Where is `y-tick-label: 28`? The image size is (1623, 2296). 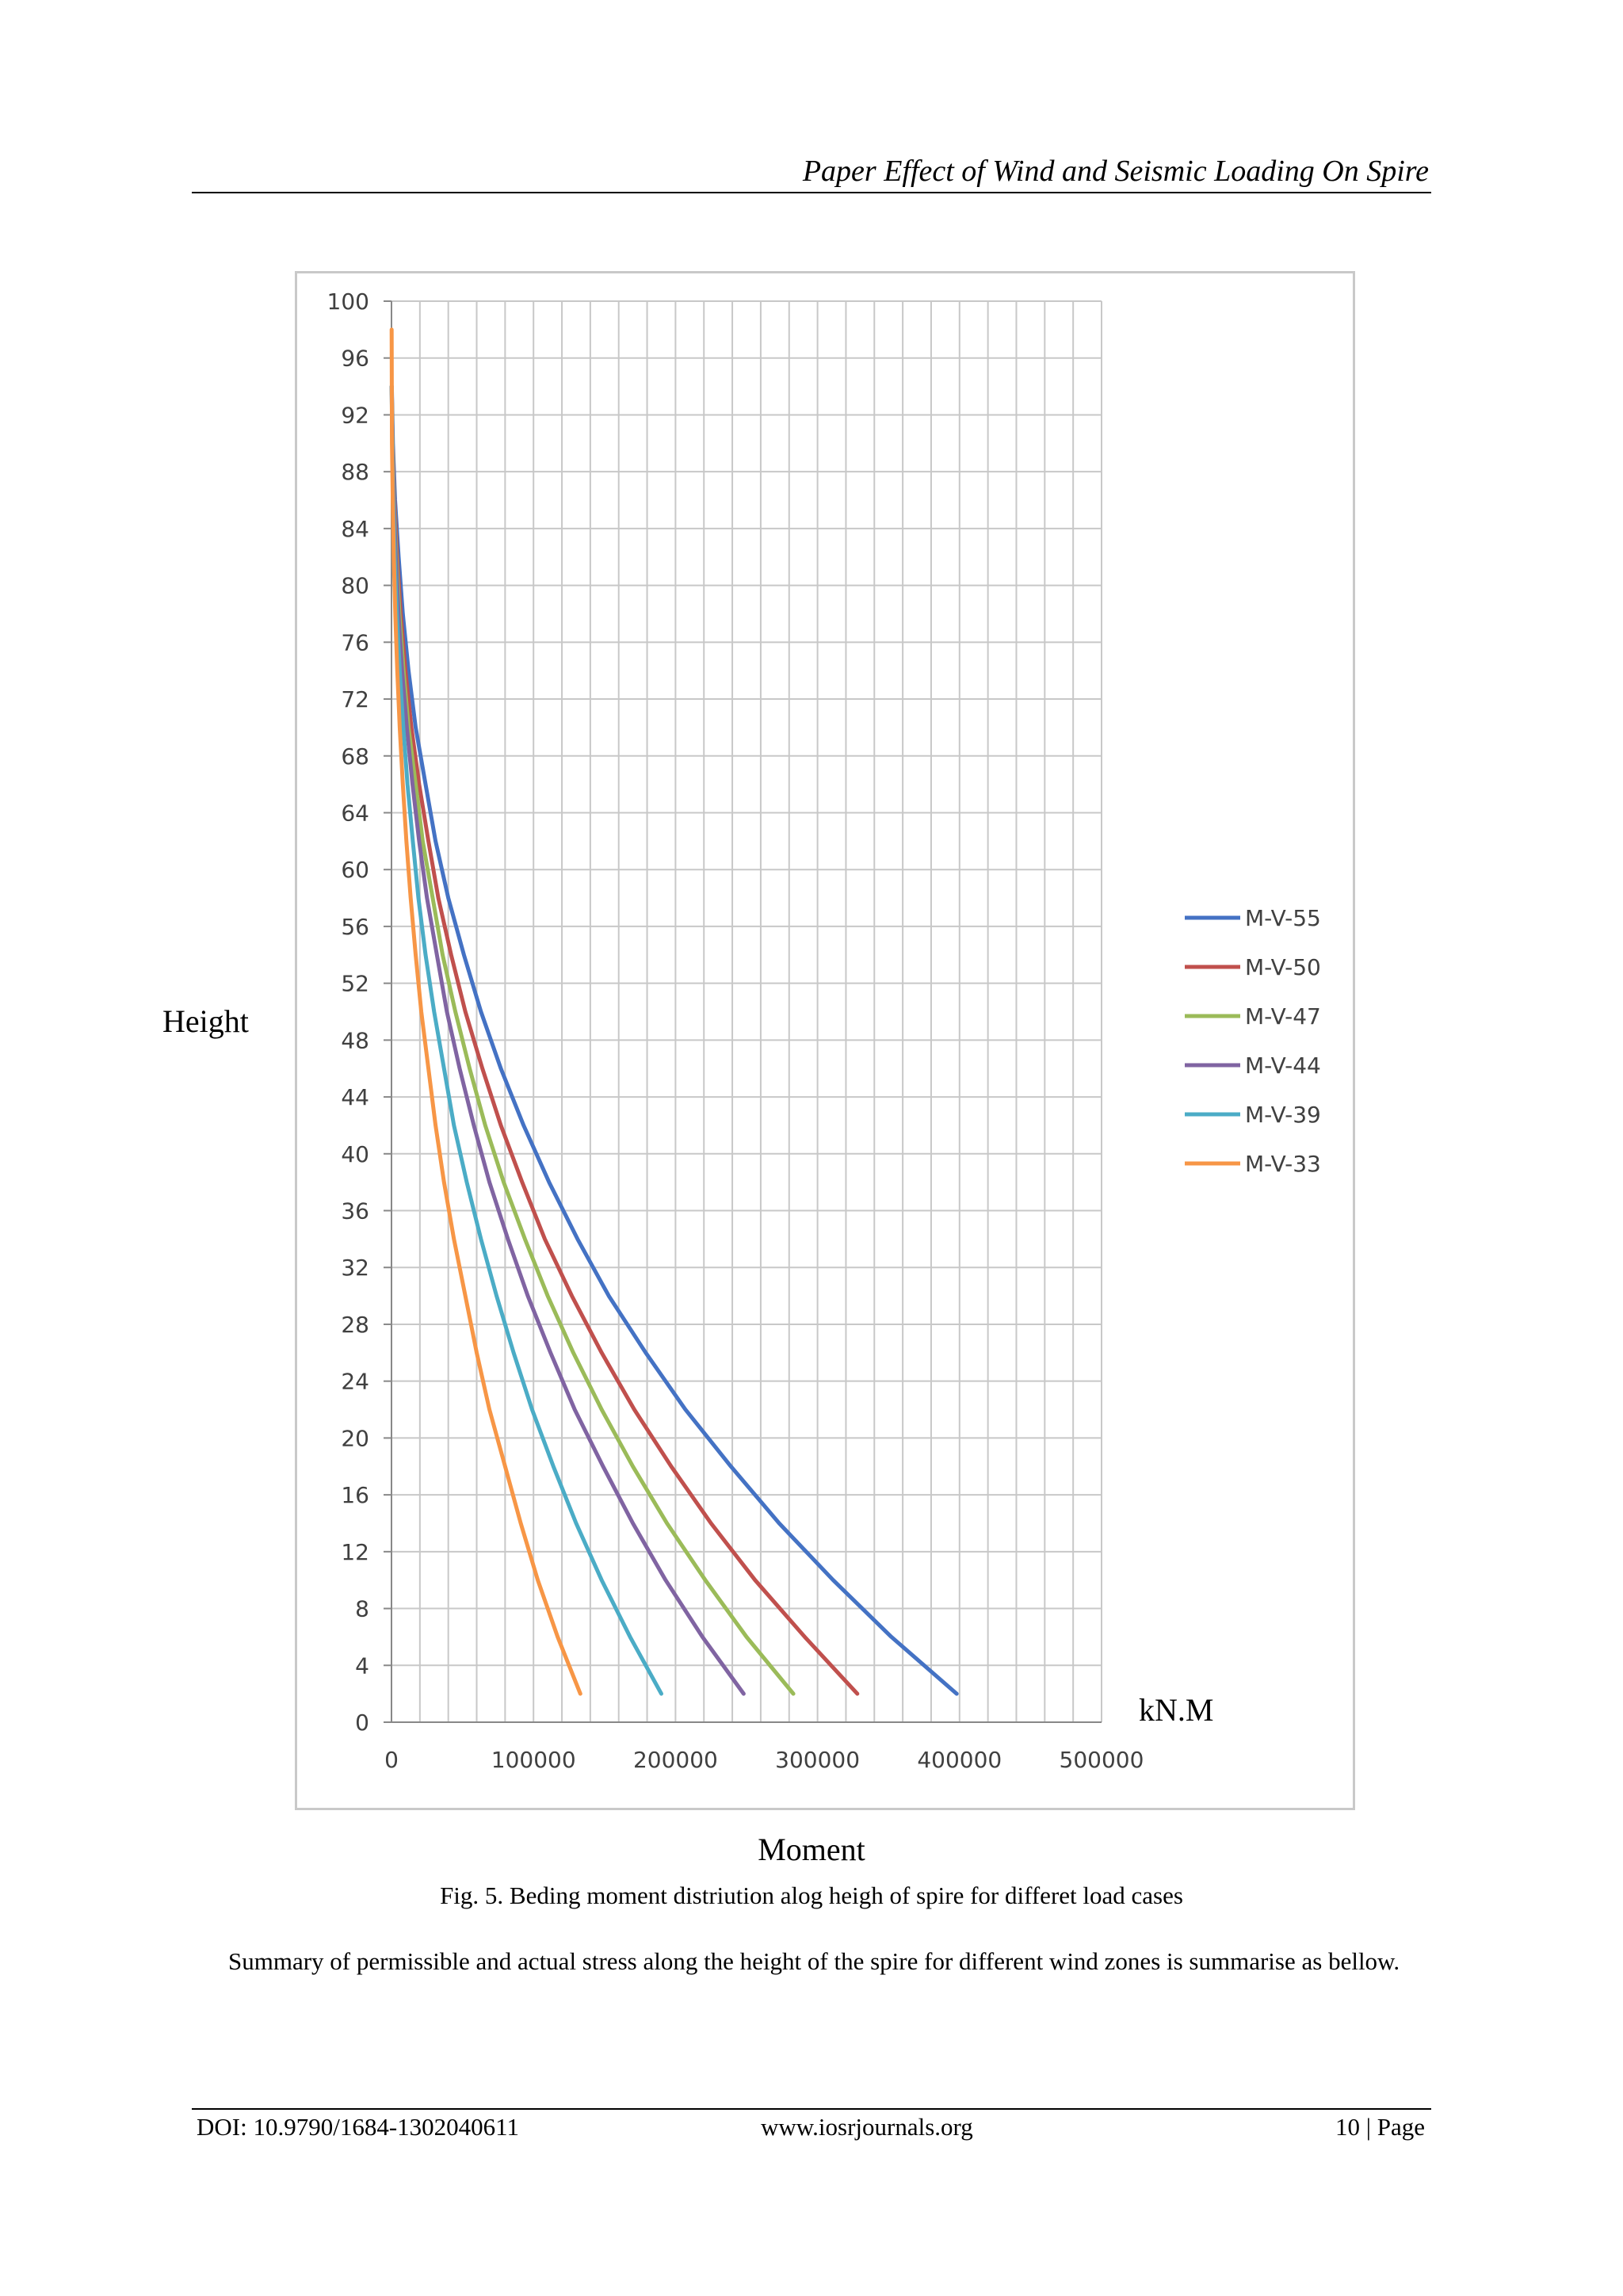 y-tick-label: 28 is located at coordinates (355, 1325).